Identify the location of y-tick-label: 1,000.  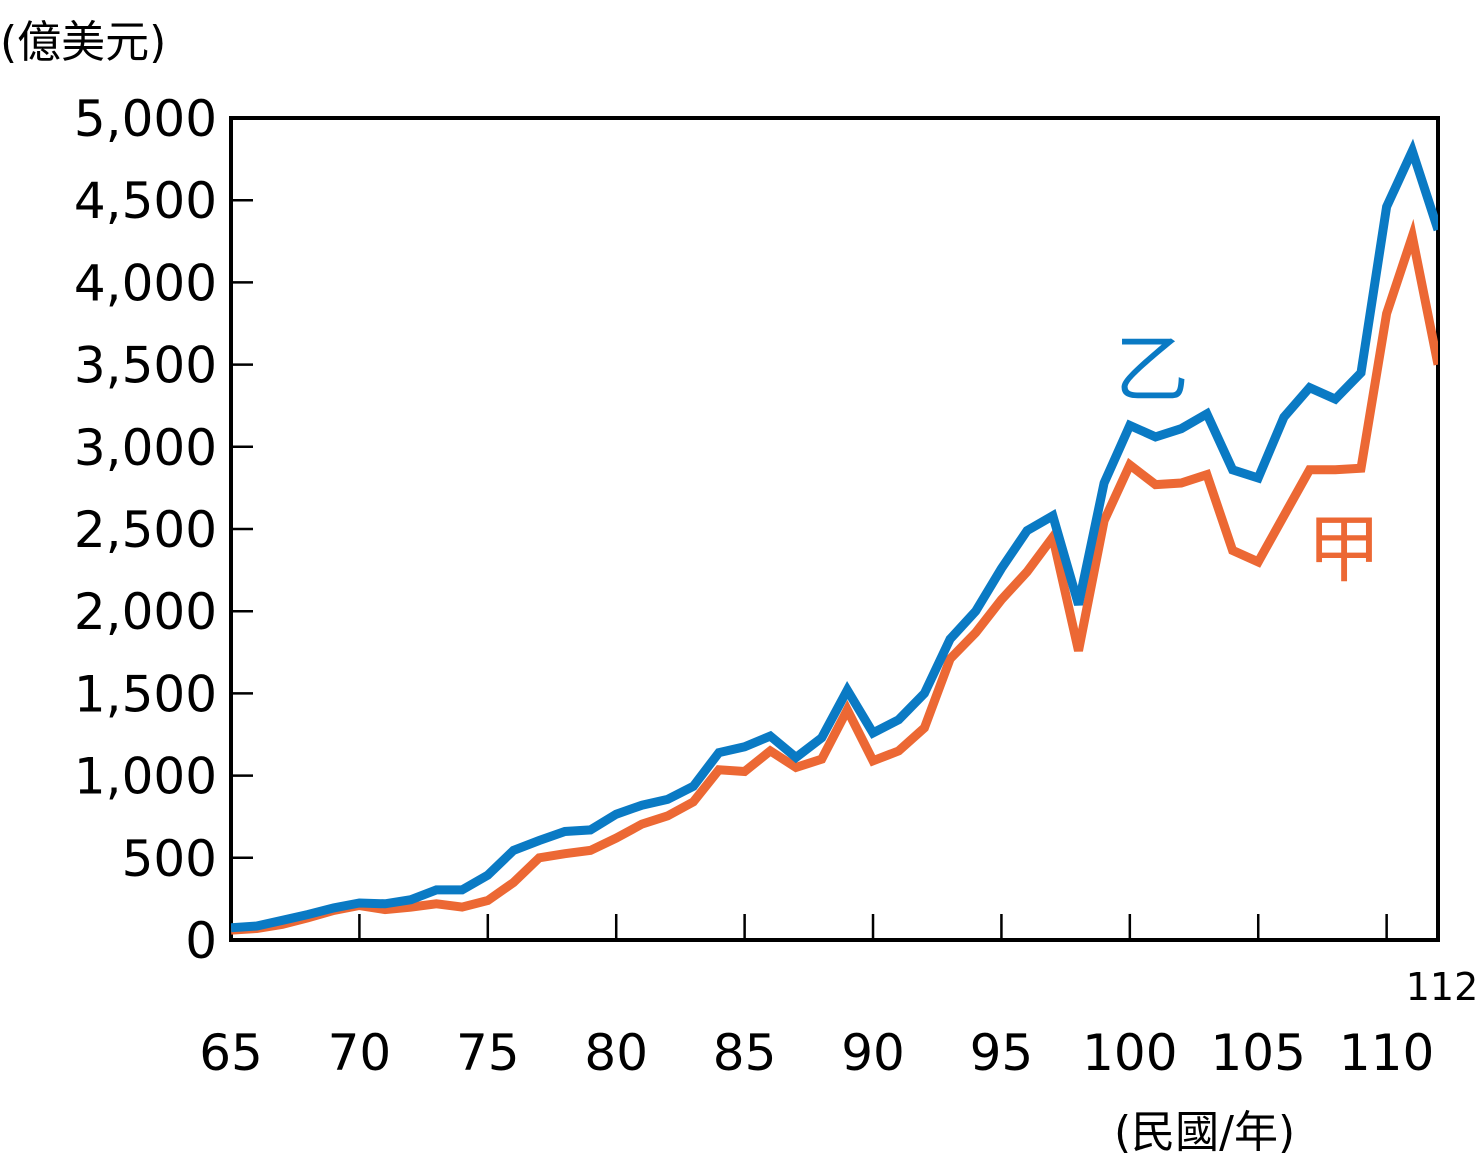
(145, 777).